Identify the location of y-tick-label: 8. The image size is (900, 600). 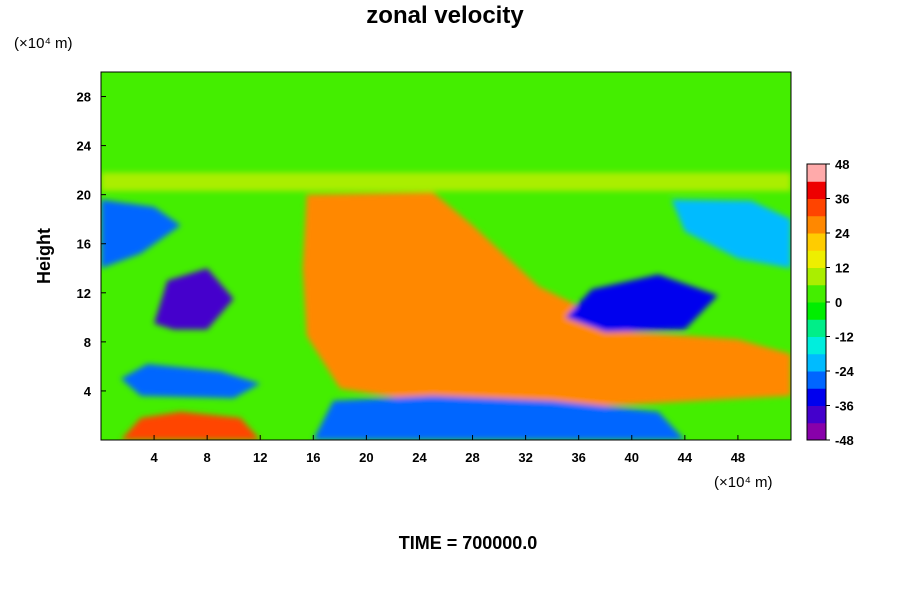
(87, 342).